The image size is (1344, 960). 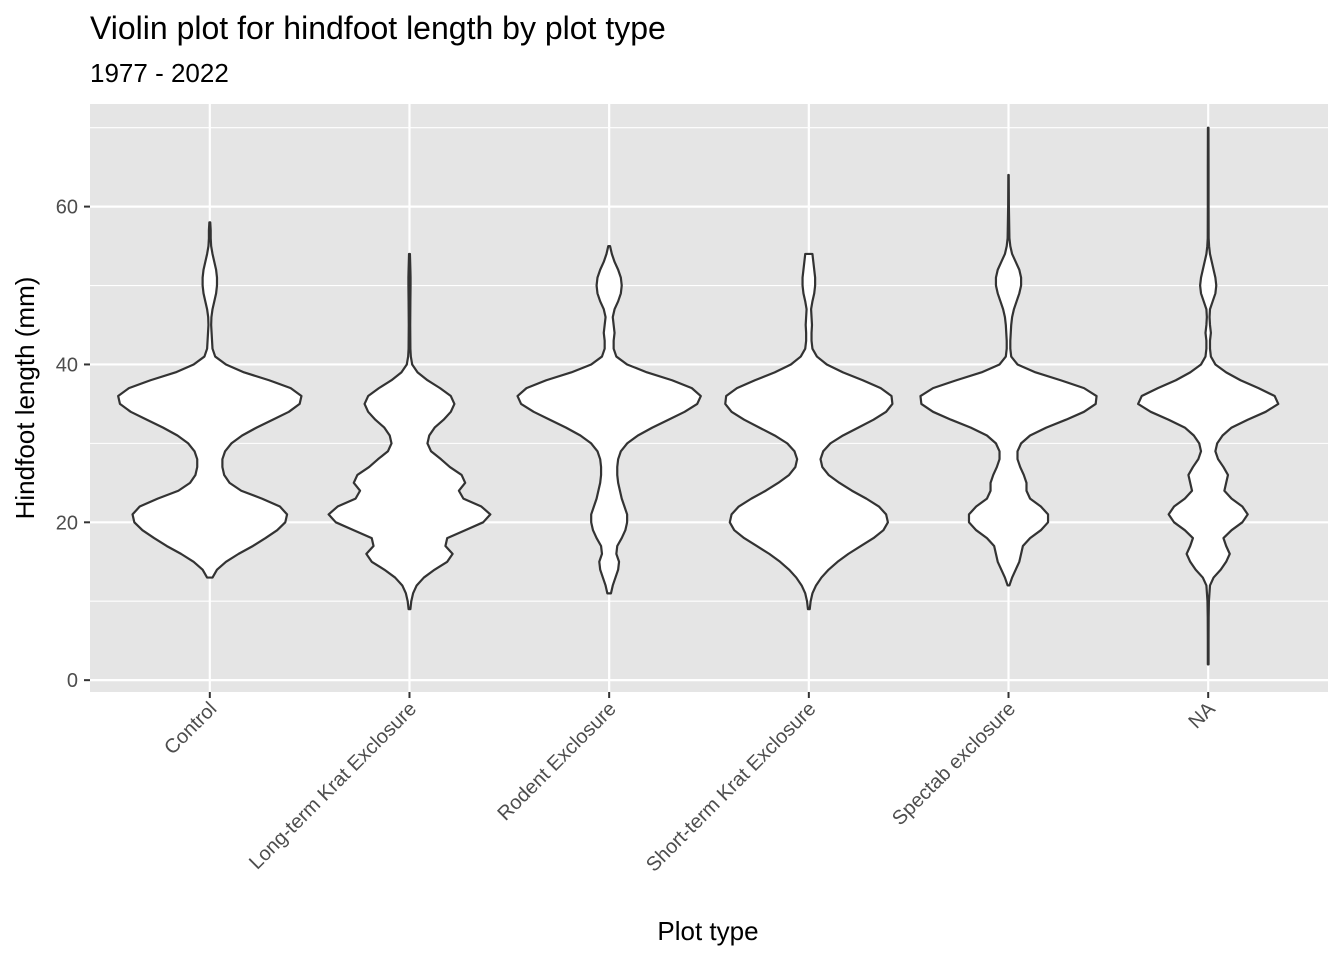 I want to click on violin-rodent-exclosure, so click(x=609, y=419).